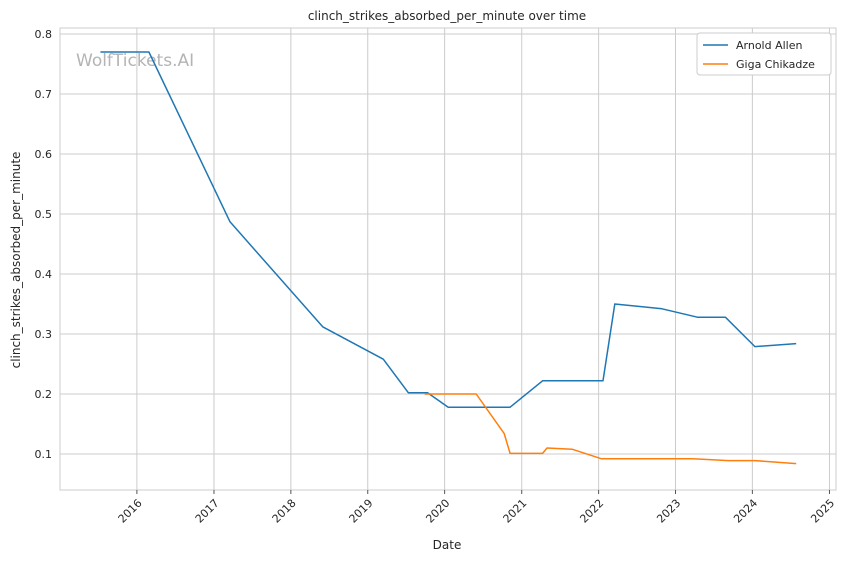 The width and height of the screenshot is (858, 561). I want to click on x-axis-title: Date, so click(447, 545).